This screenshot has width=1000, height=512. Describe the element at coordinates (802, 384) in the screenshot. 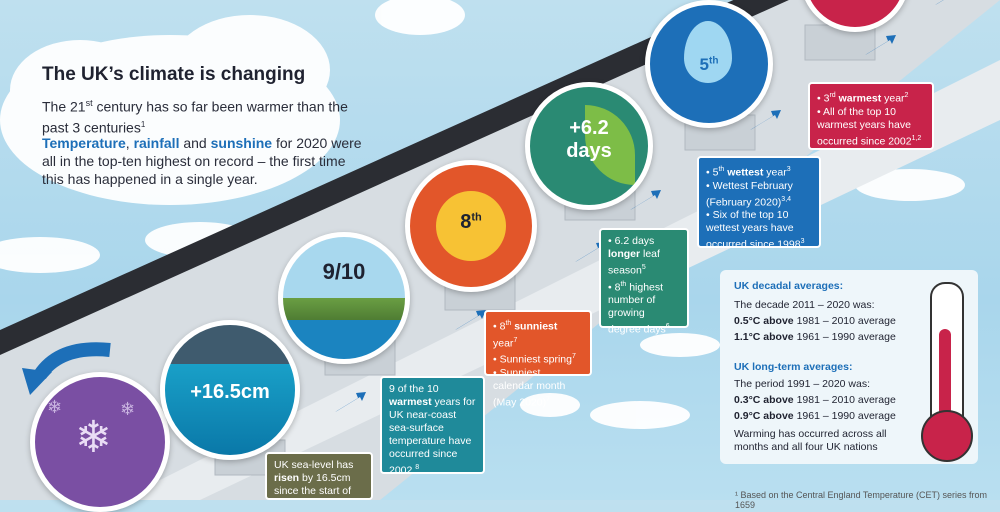

I see `long-term-text: The period 1991 – 2020 was:` at that location.